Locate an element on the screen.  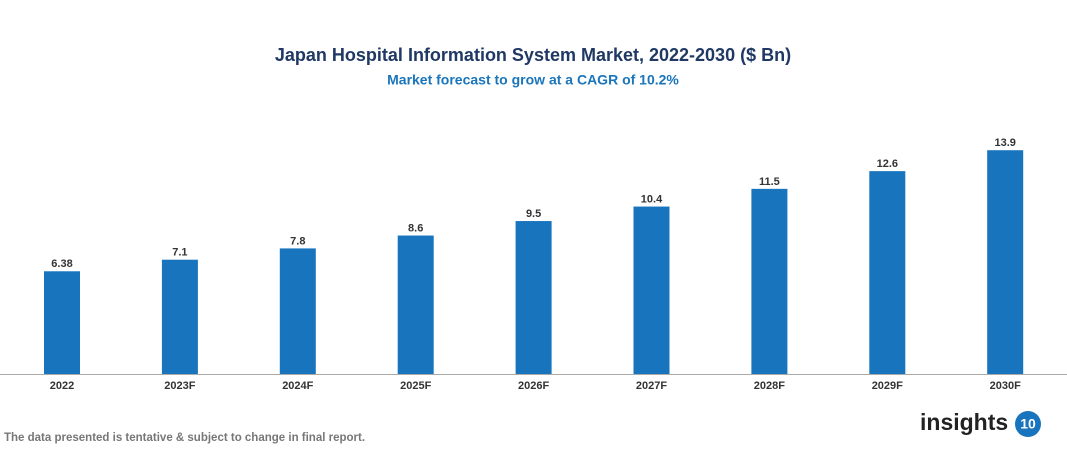
x-tick-label: 2027F is located at coordinates (651, 386).